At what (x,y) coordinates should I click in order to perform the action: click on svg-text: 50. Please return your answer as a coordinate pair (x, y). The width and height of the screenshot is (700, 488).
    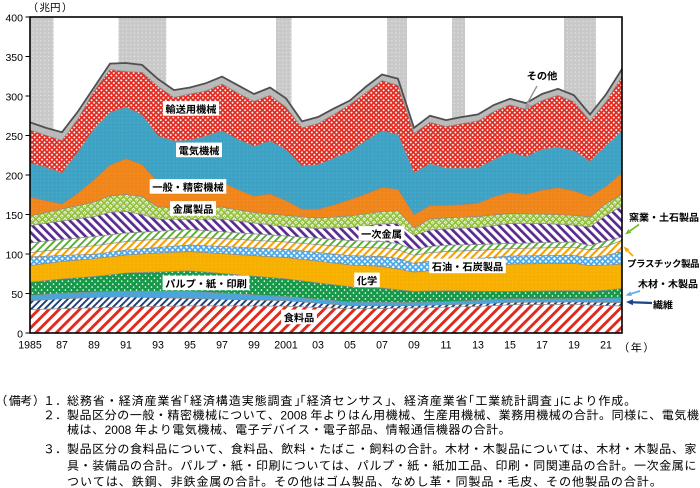
    Looking at the image, I should click on (17, 295).